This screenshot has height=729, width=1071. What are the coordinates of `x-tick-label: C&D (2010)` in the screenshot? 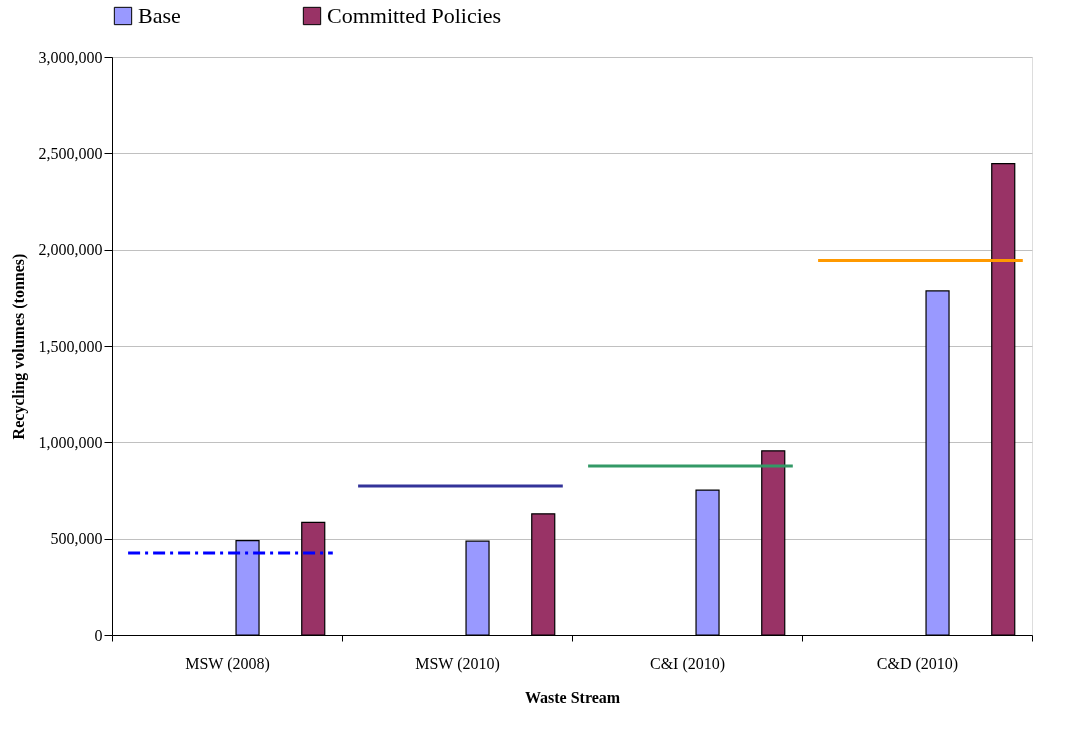 It's located at (917, 663).